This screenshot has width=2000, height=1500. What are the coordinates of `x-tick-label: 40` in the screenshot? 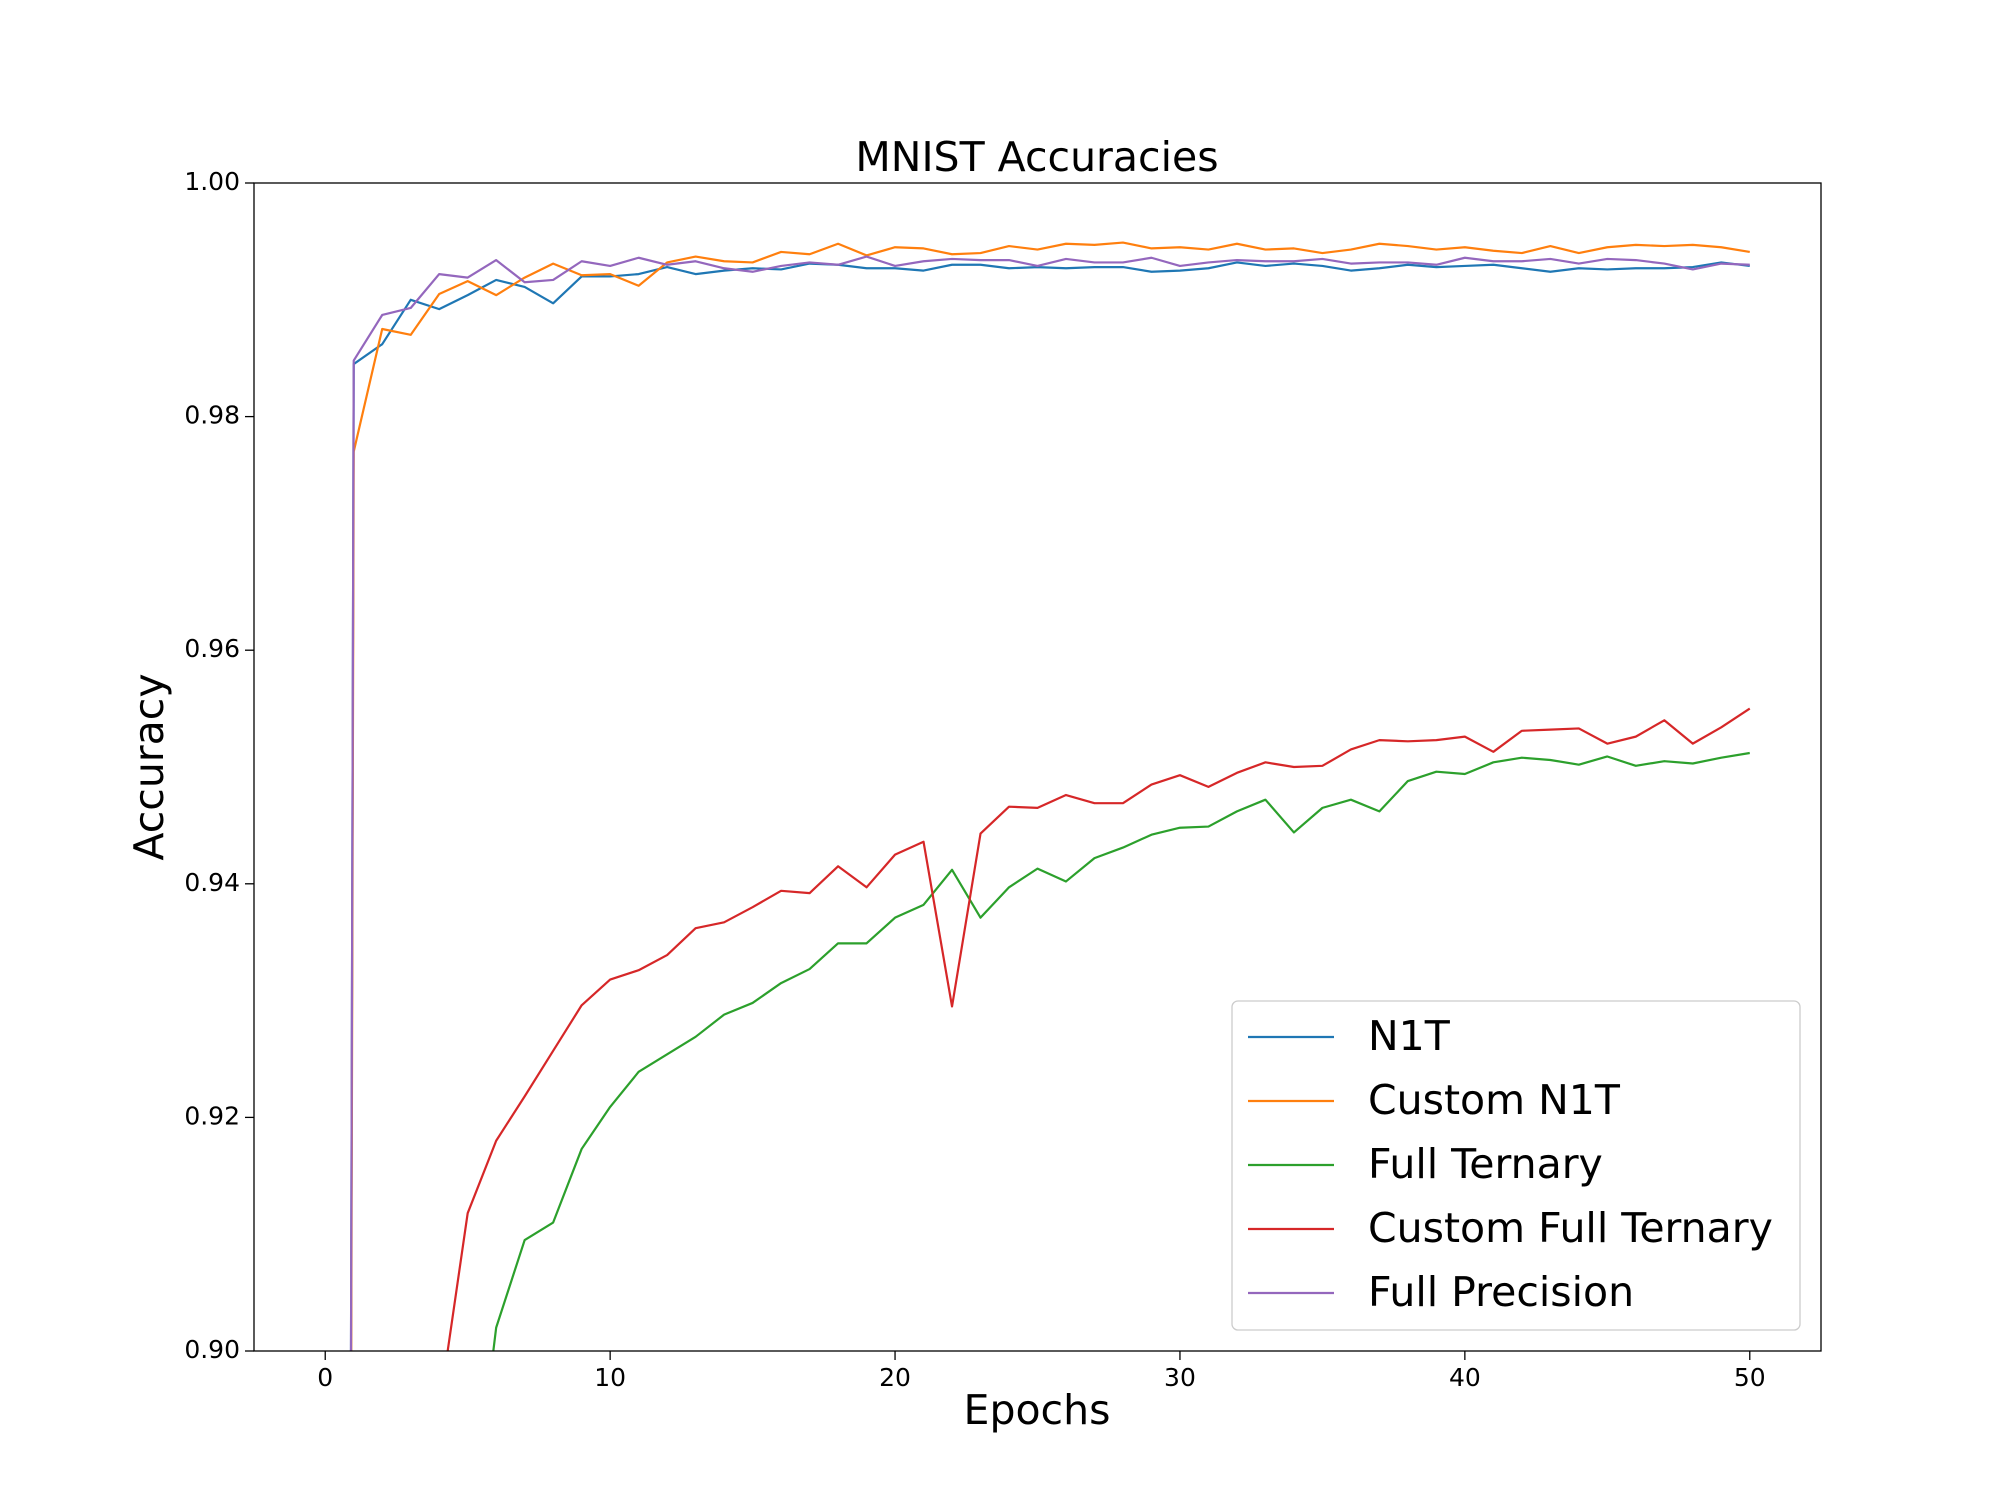 It's located at (1465, 1377).